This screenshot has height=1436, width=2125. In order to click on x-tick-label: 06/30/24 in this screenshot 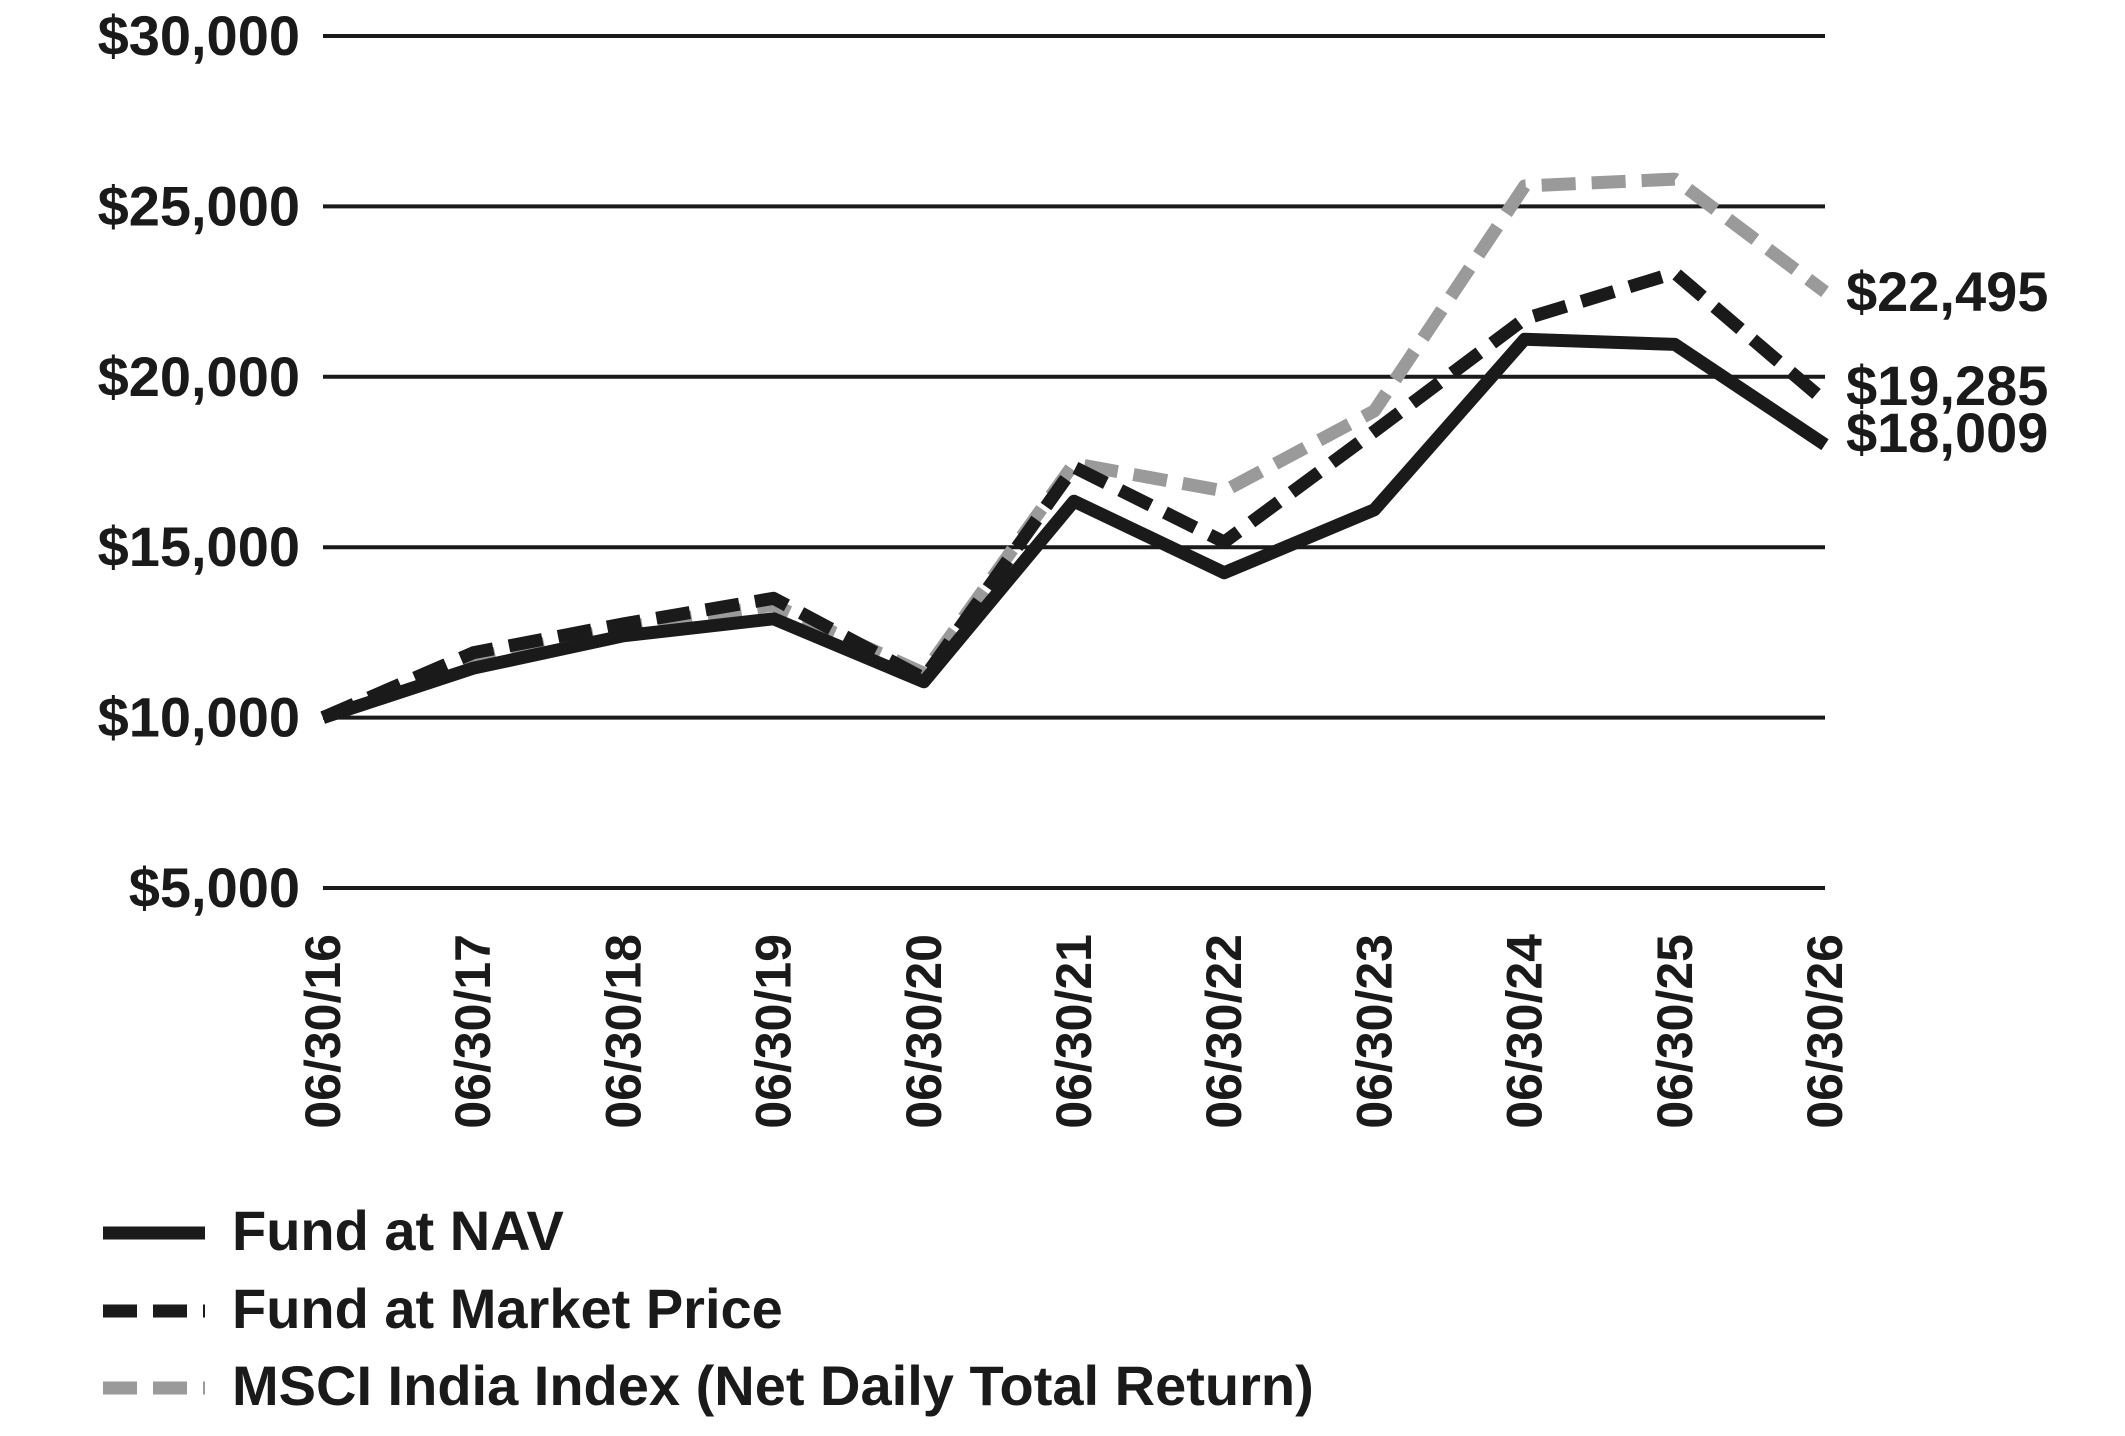, I will do `click(1525, 1031)`.